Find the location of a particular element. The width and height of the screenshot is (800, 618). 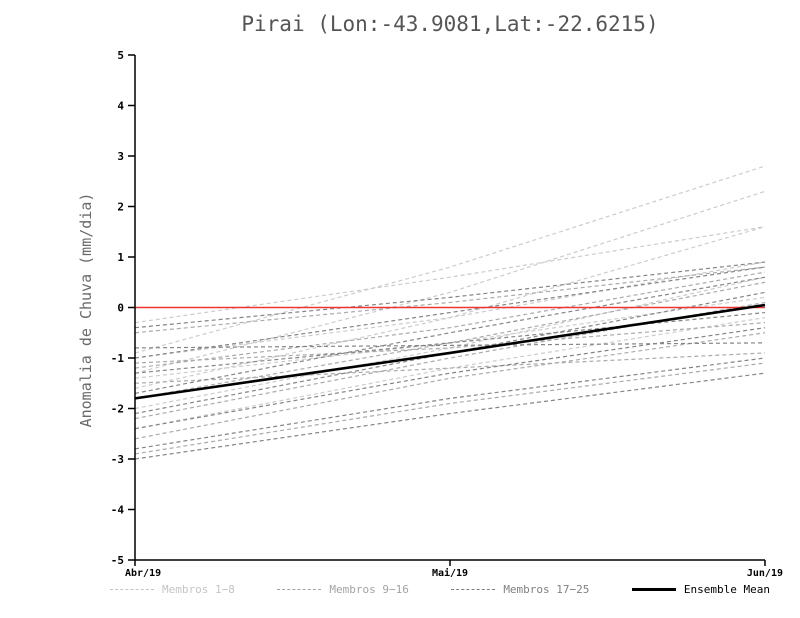

legend-item-membros-9-16: Membros 9−16 is located at coordinates (343, 589).